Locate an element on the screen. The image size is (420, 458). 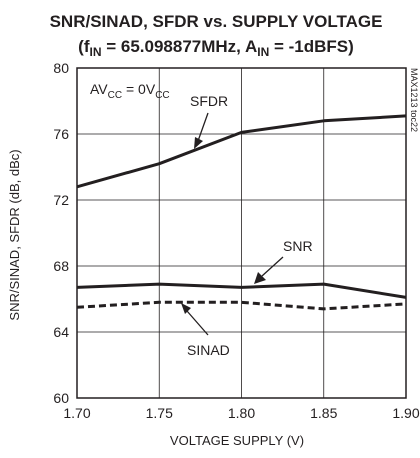
chart-title-line2: (fIN = 65.098877MHz, AIN = -1dBFS) is located at coordinates (216, 48).